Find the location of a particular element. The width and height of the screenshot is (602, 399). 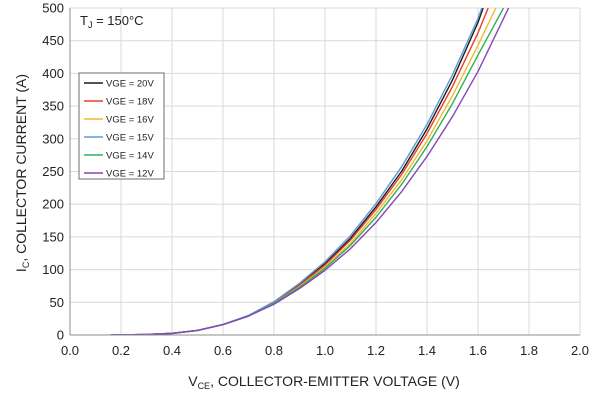

y-tick-label: 450 is located at coordinates (53, 40).